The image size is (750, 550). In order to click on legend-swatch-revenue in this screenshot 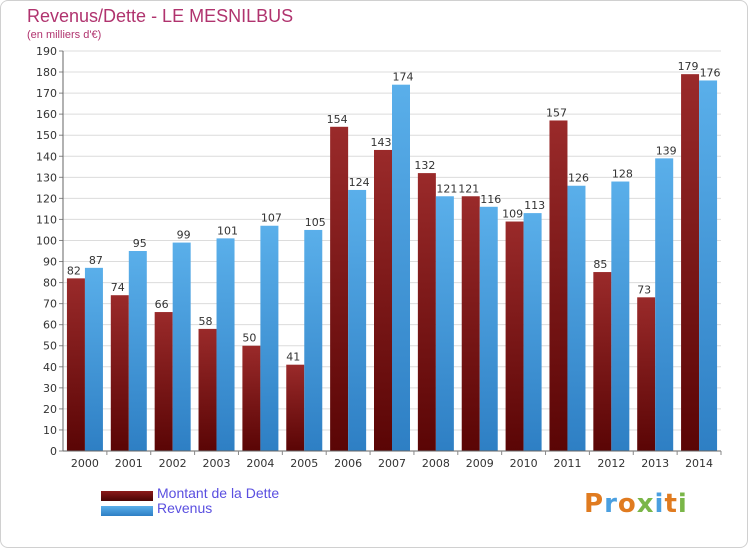, I will do `click(127, 511)`.